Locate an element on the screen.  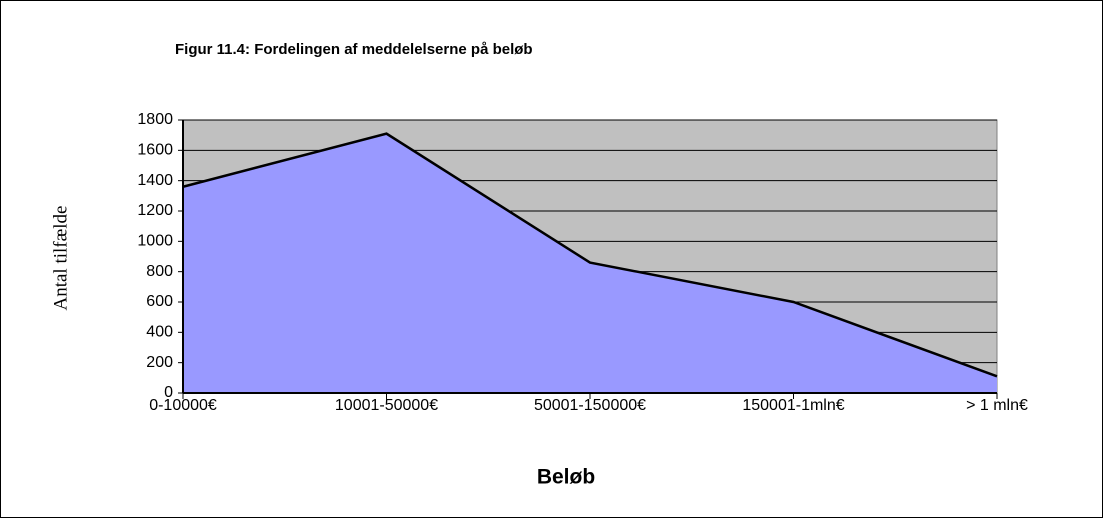
x-tick-label: 50001-150000€ is located at coordinates (590, 405).